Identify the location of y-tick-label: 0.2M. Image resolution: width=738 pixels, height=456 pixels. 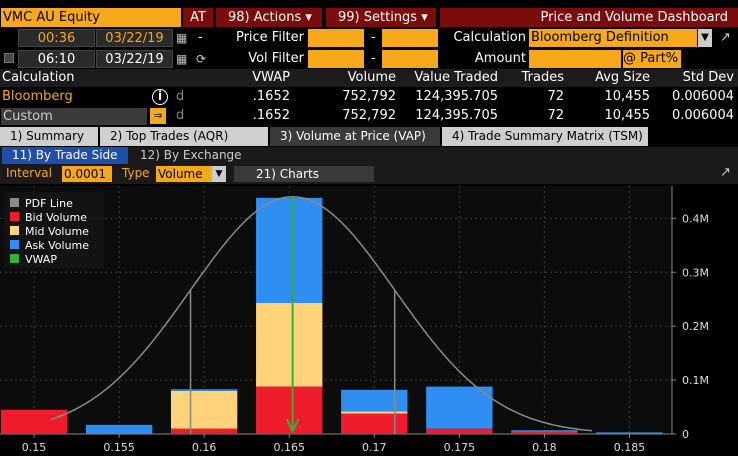
(695, 326).